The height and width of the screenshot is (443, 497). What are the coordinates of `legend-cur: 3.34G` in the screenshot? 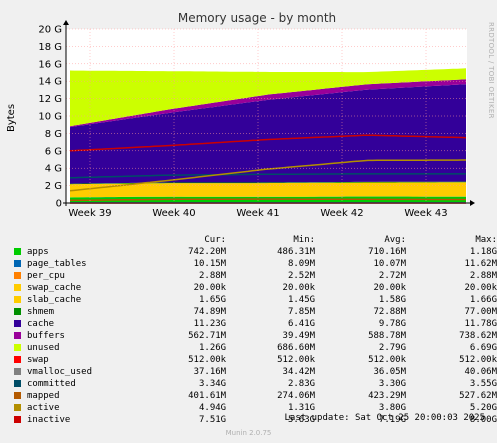 It's located at (212, 384).